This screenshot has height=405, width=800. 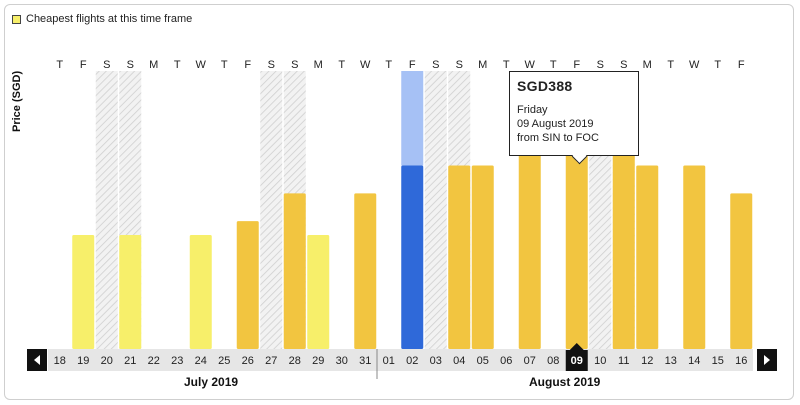 I want to click on date-tick-label: 11, so click(x=623, y=361).